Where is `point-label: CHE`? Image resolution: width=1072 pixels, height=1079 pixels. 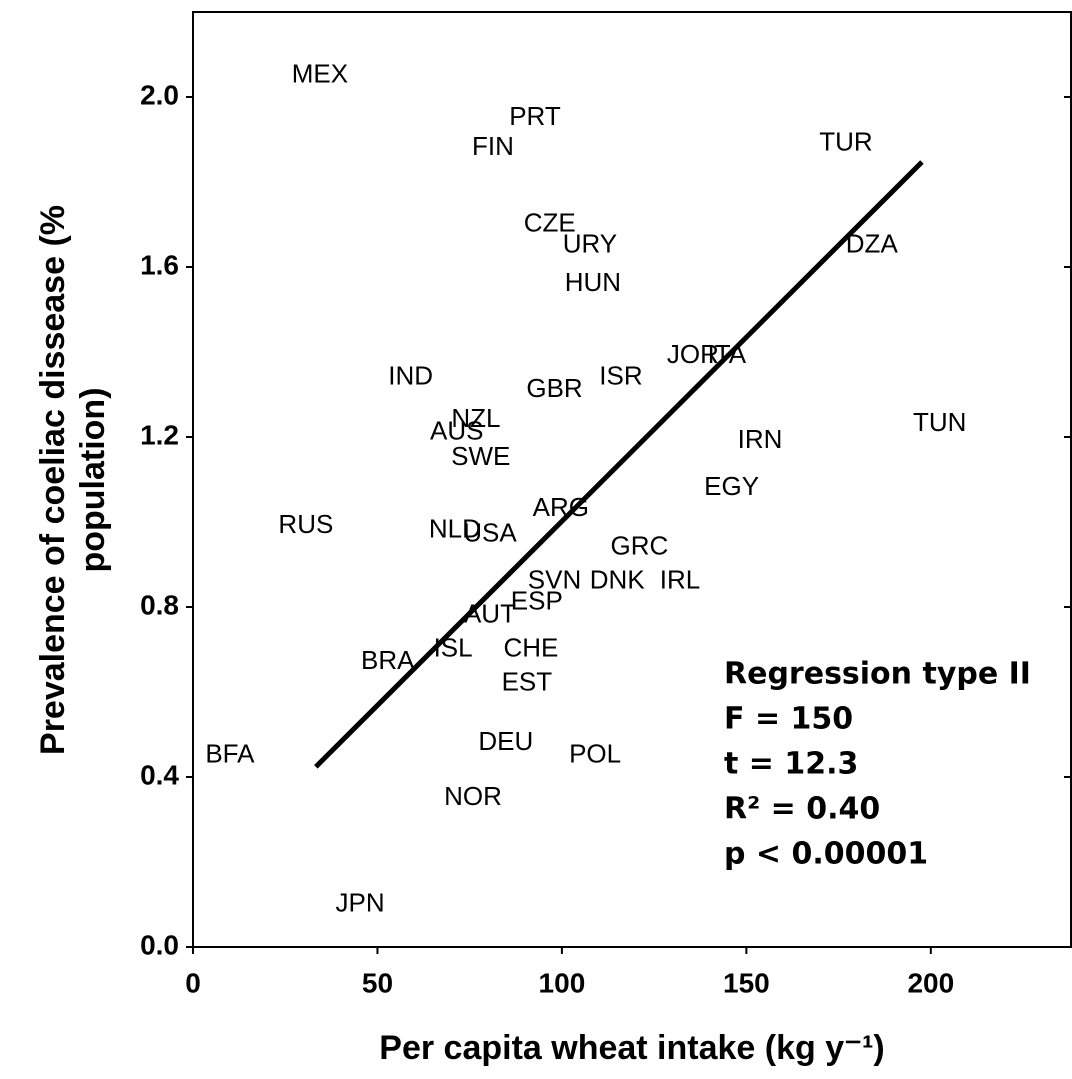
point-label: CHE is located at coordinates (530, 647).